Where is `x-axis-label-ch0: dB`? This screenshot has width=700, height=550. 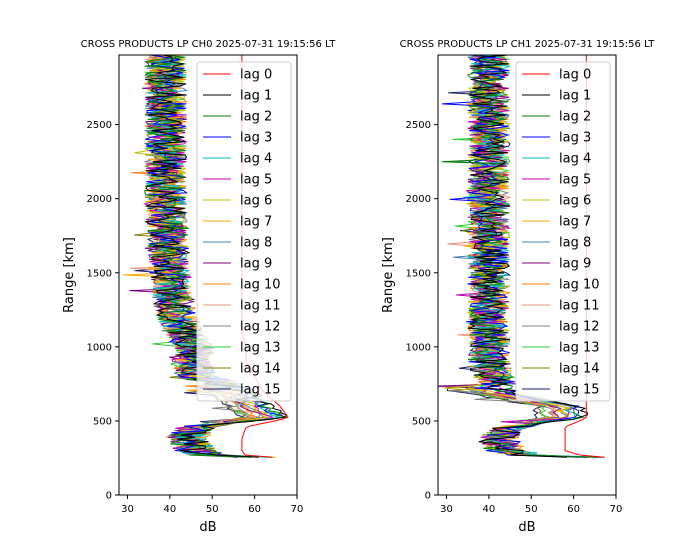 x-axis-label-ch0: dB is located at coordinates (207, 527).